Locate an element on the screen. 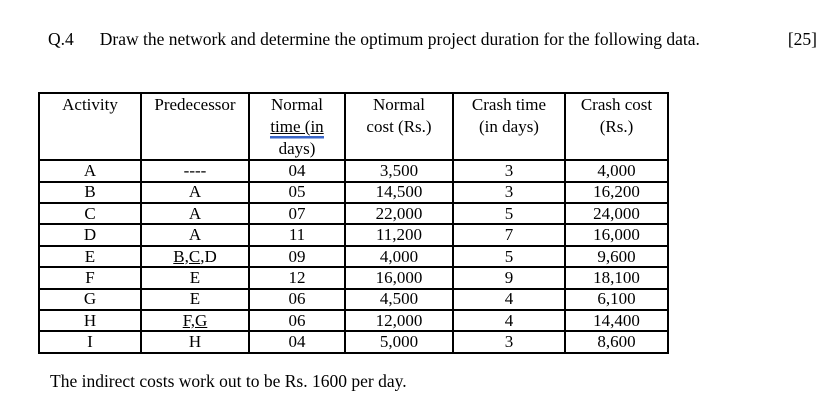  predecessor-plain: ,D is located at coordinates (208, 256).